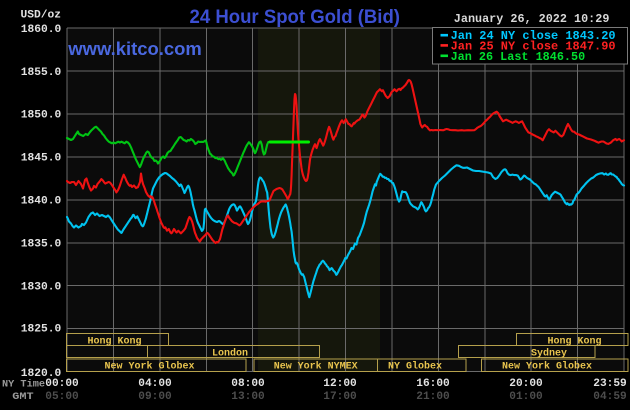  Describe the element at coordinates (22, 397) in the screenshot. I see `svg-text: GMT` at that location.